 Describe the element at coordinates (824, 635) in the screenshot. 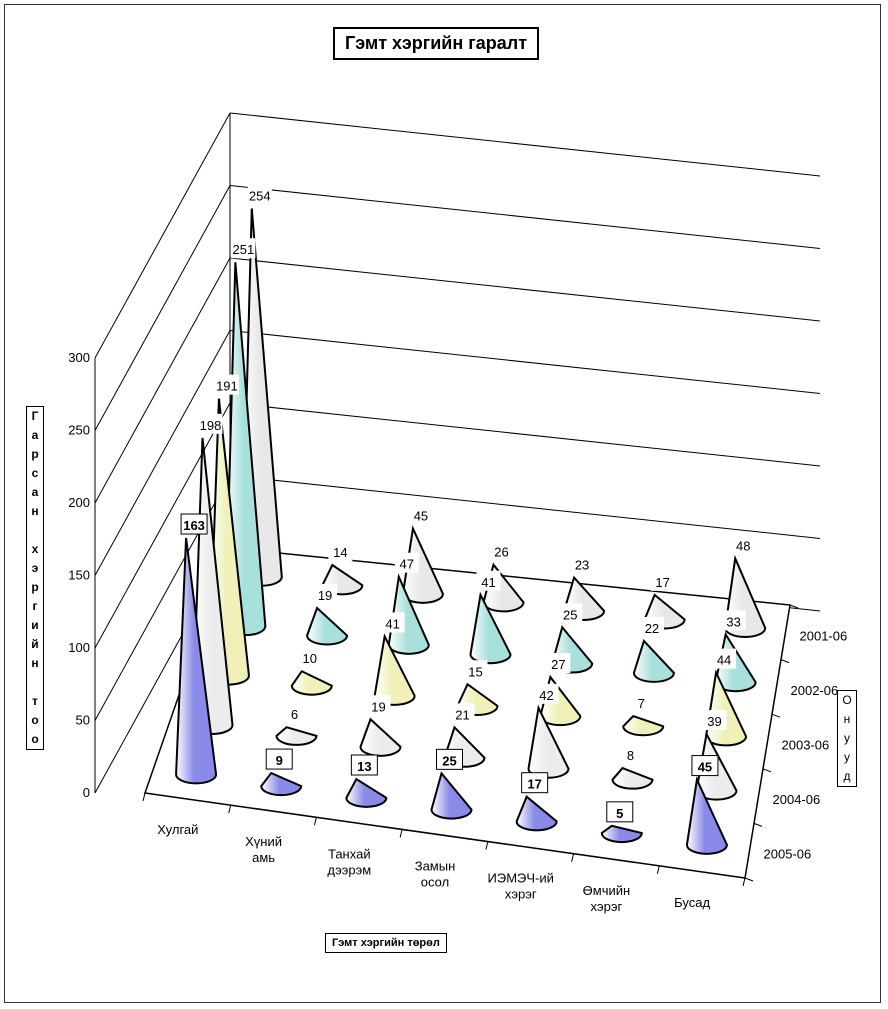

I see `series-depth-label: 2001-06` at that location.